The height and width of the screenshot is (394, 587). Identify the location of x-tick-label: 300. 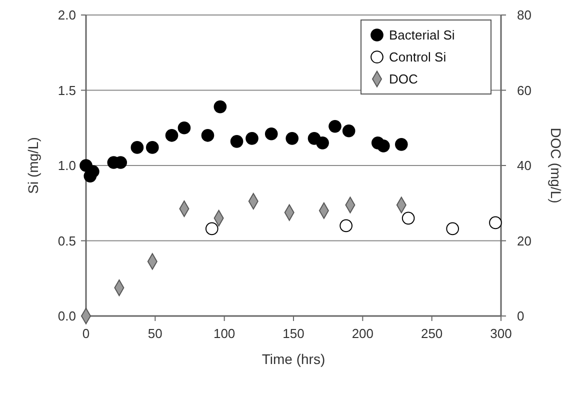
(501, 333).